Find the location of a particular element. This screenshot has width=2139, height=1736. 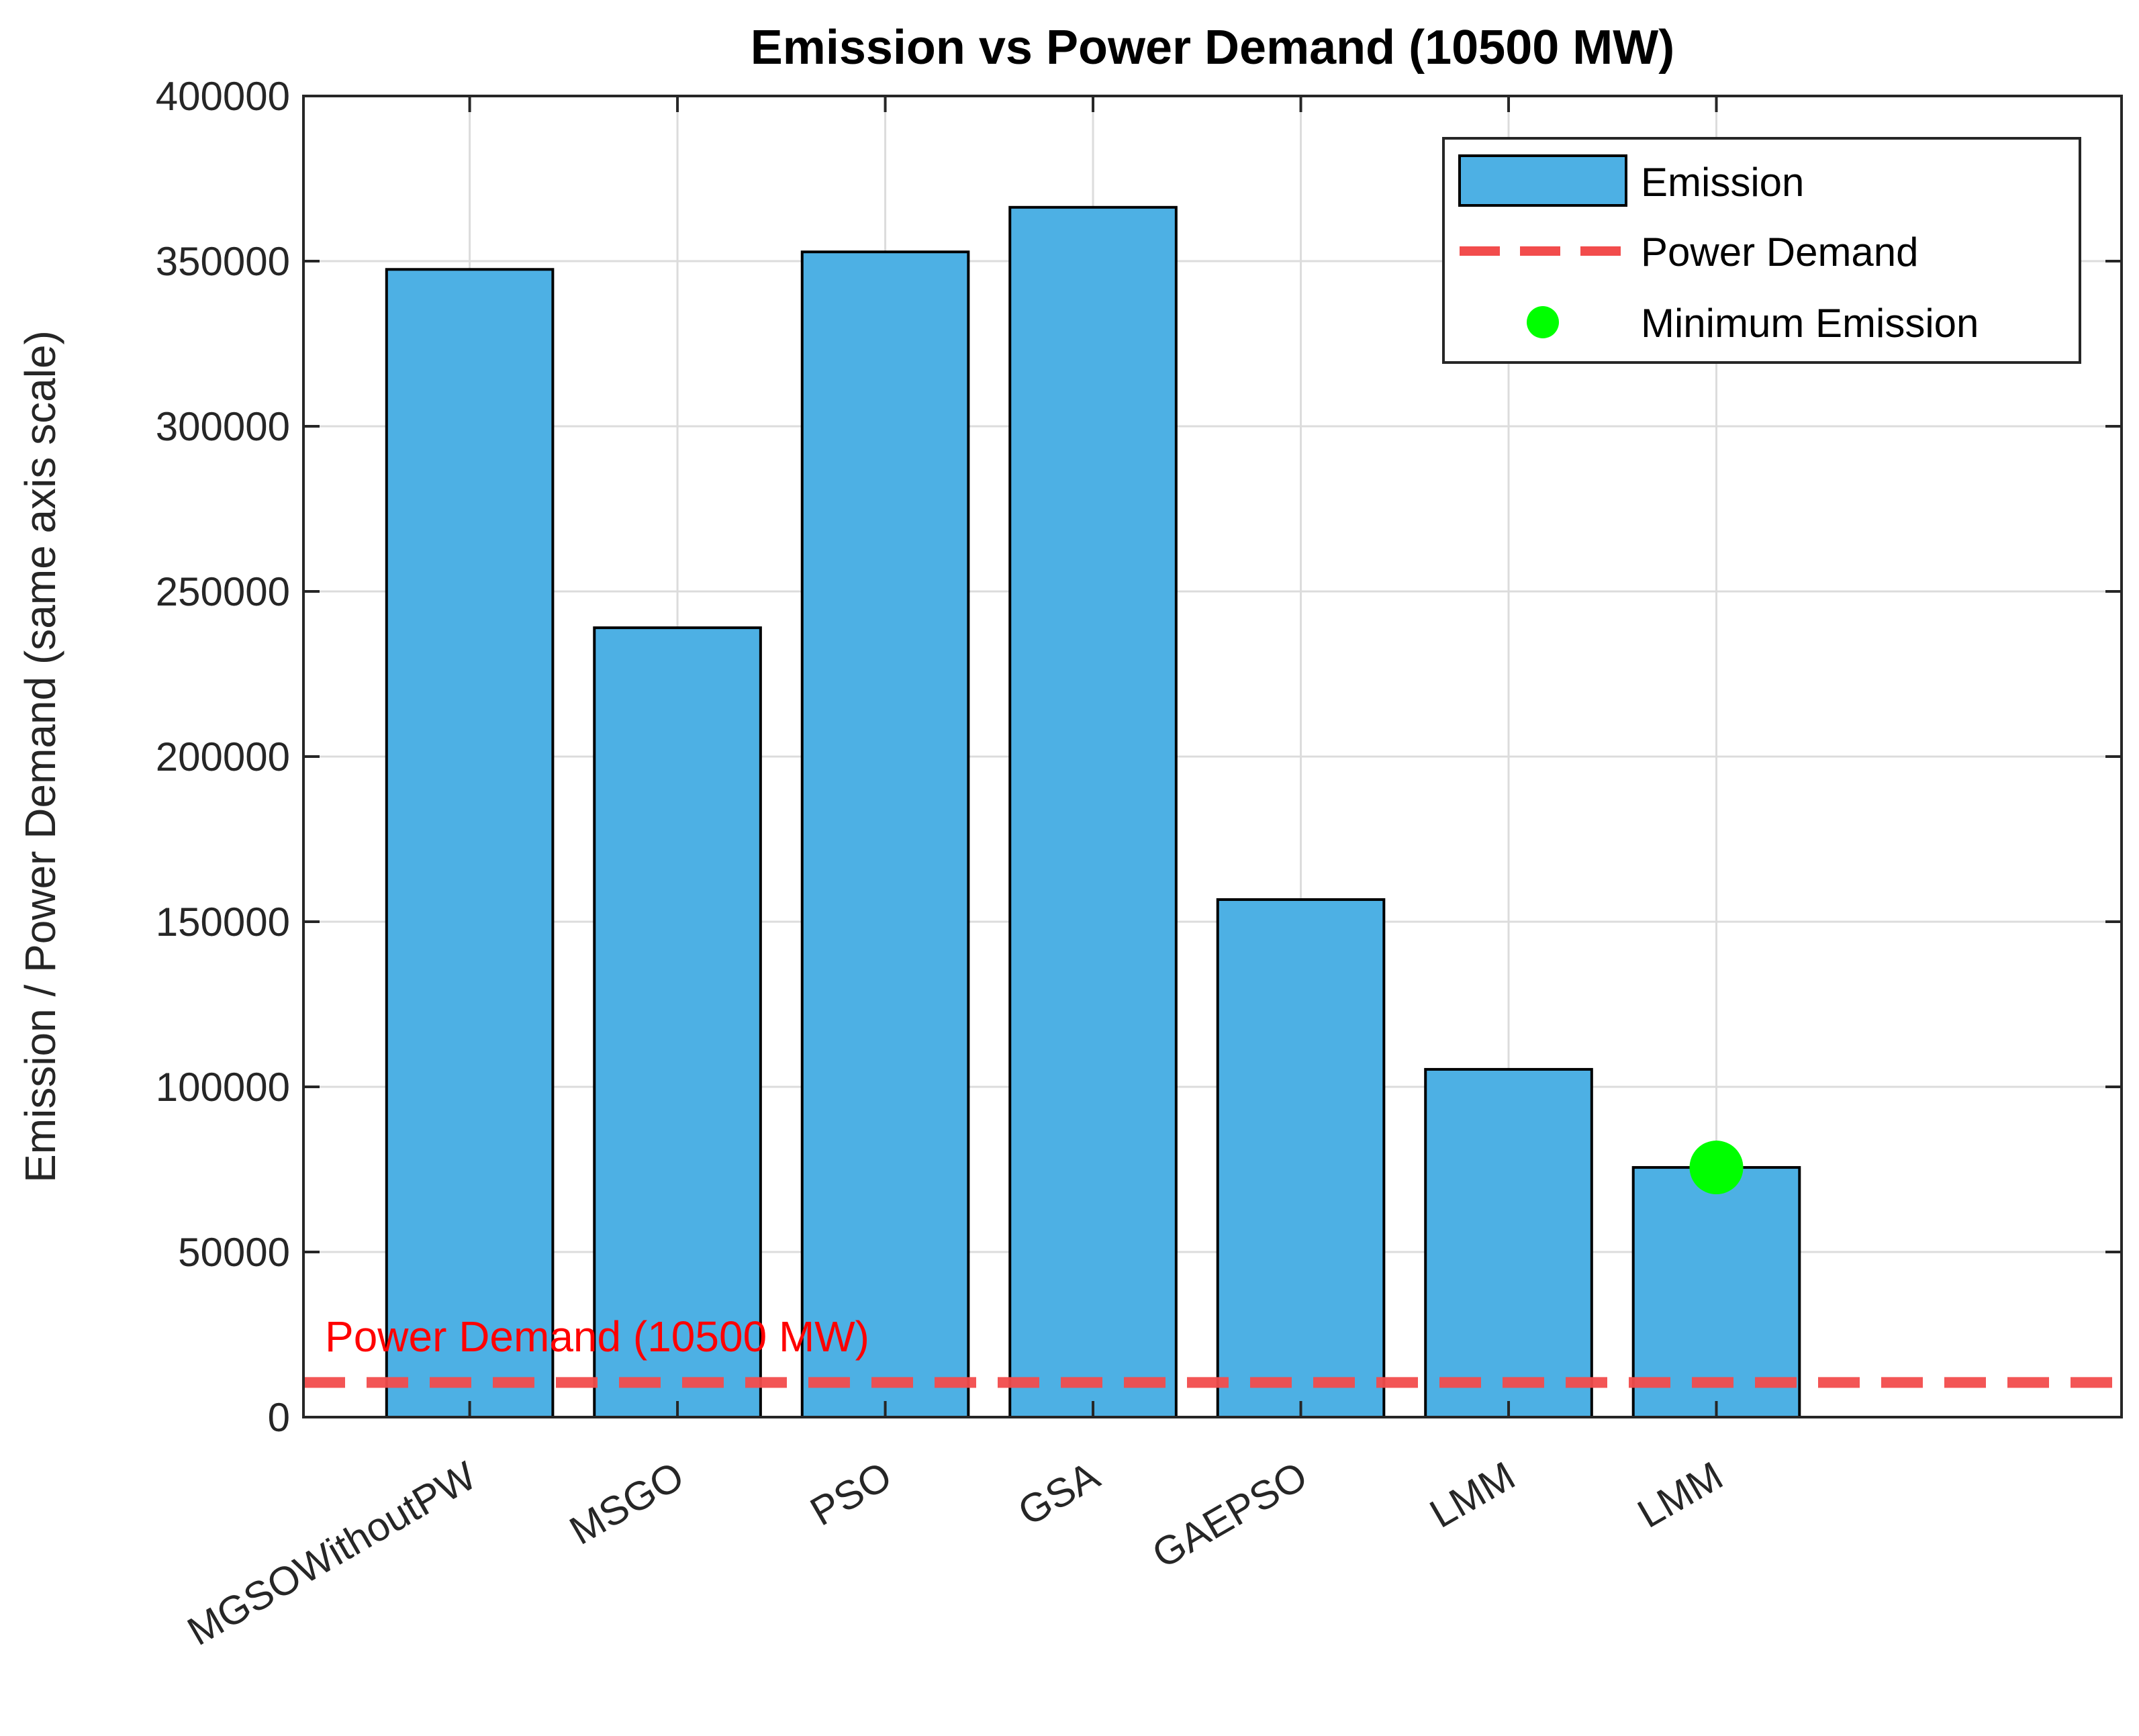

y-tick-label: 400000 is located at coordinates (223, 96).